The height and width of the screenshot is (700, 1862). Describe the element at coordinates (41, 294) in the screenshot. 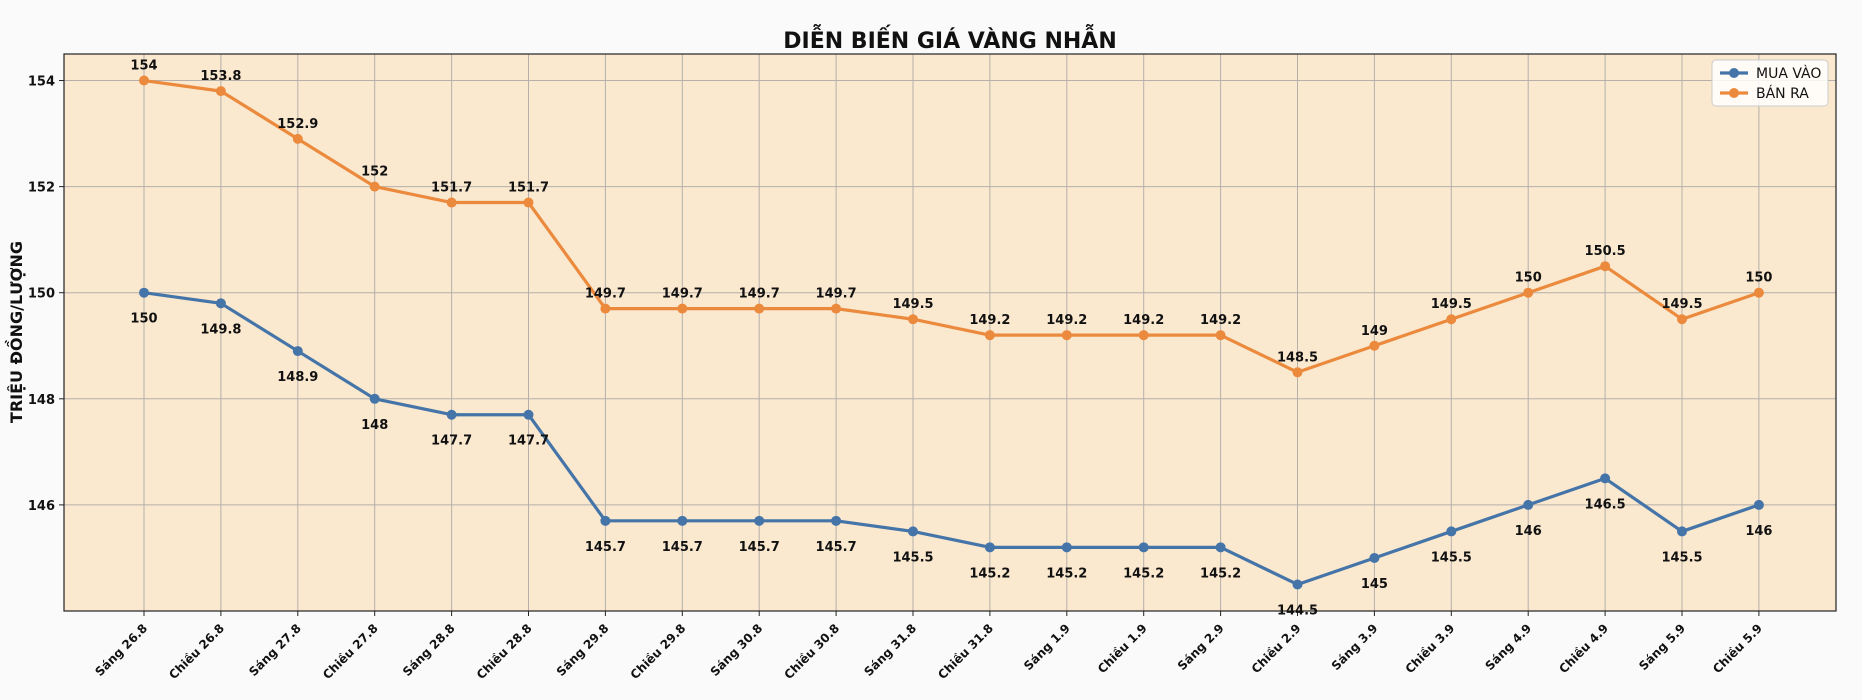

I see `y-tick-label: 150` at that location.